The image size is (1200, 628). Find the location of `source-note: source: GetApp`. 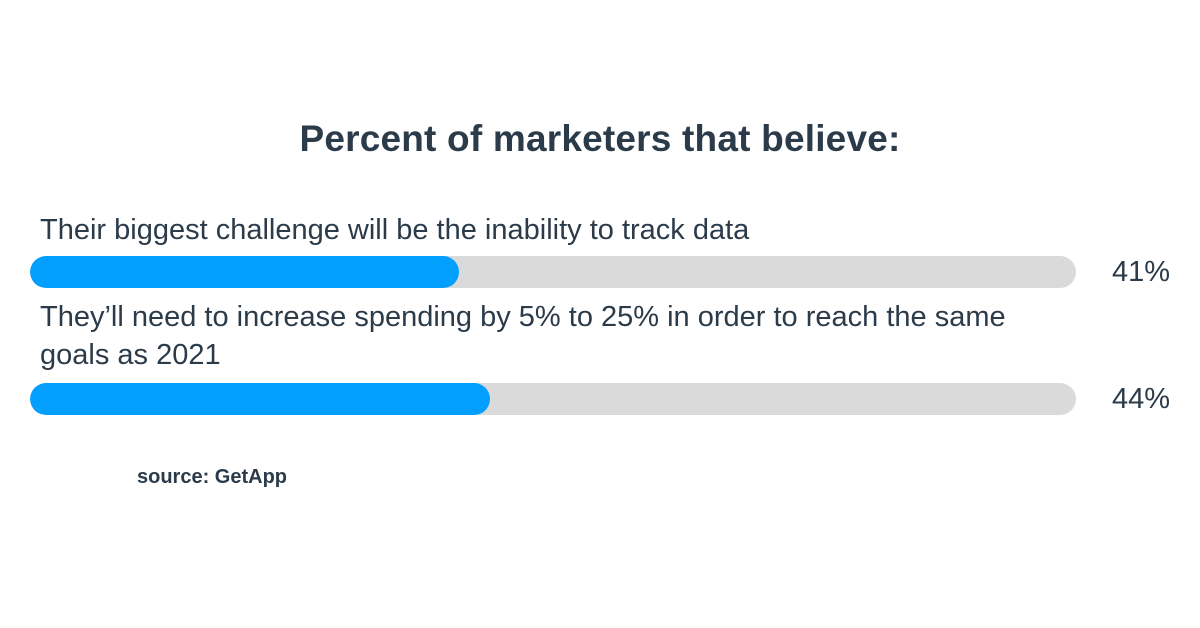

source-note: source: GetApp is located at coordinates (212, 477).